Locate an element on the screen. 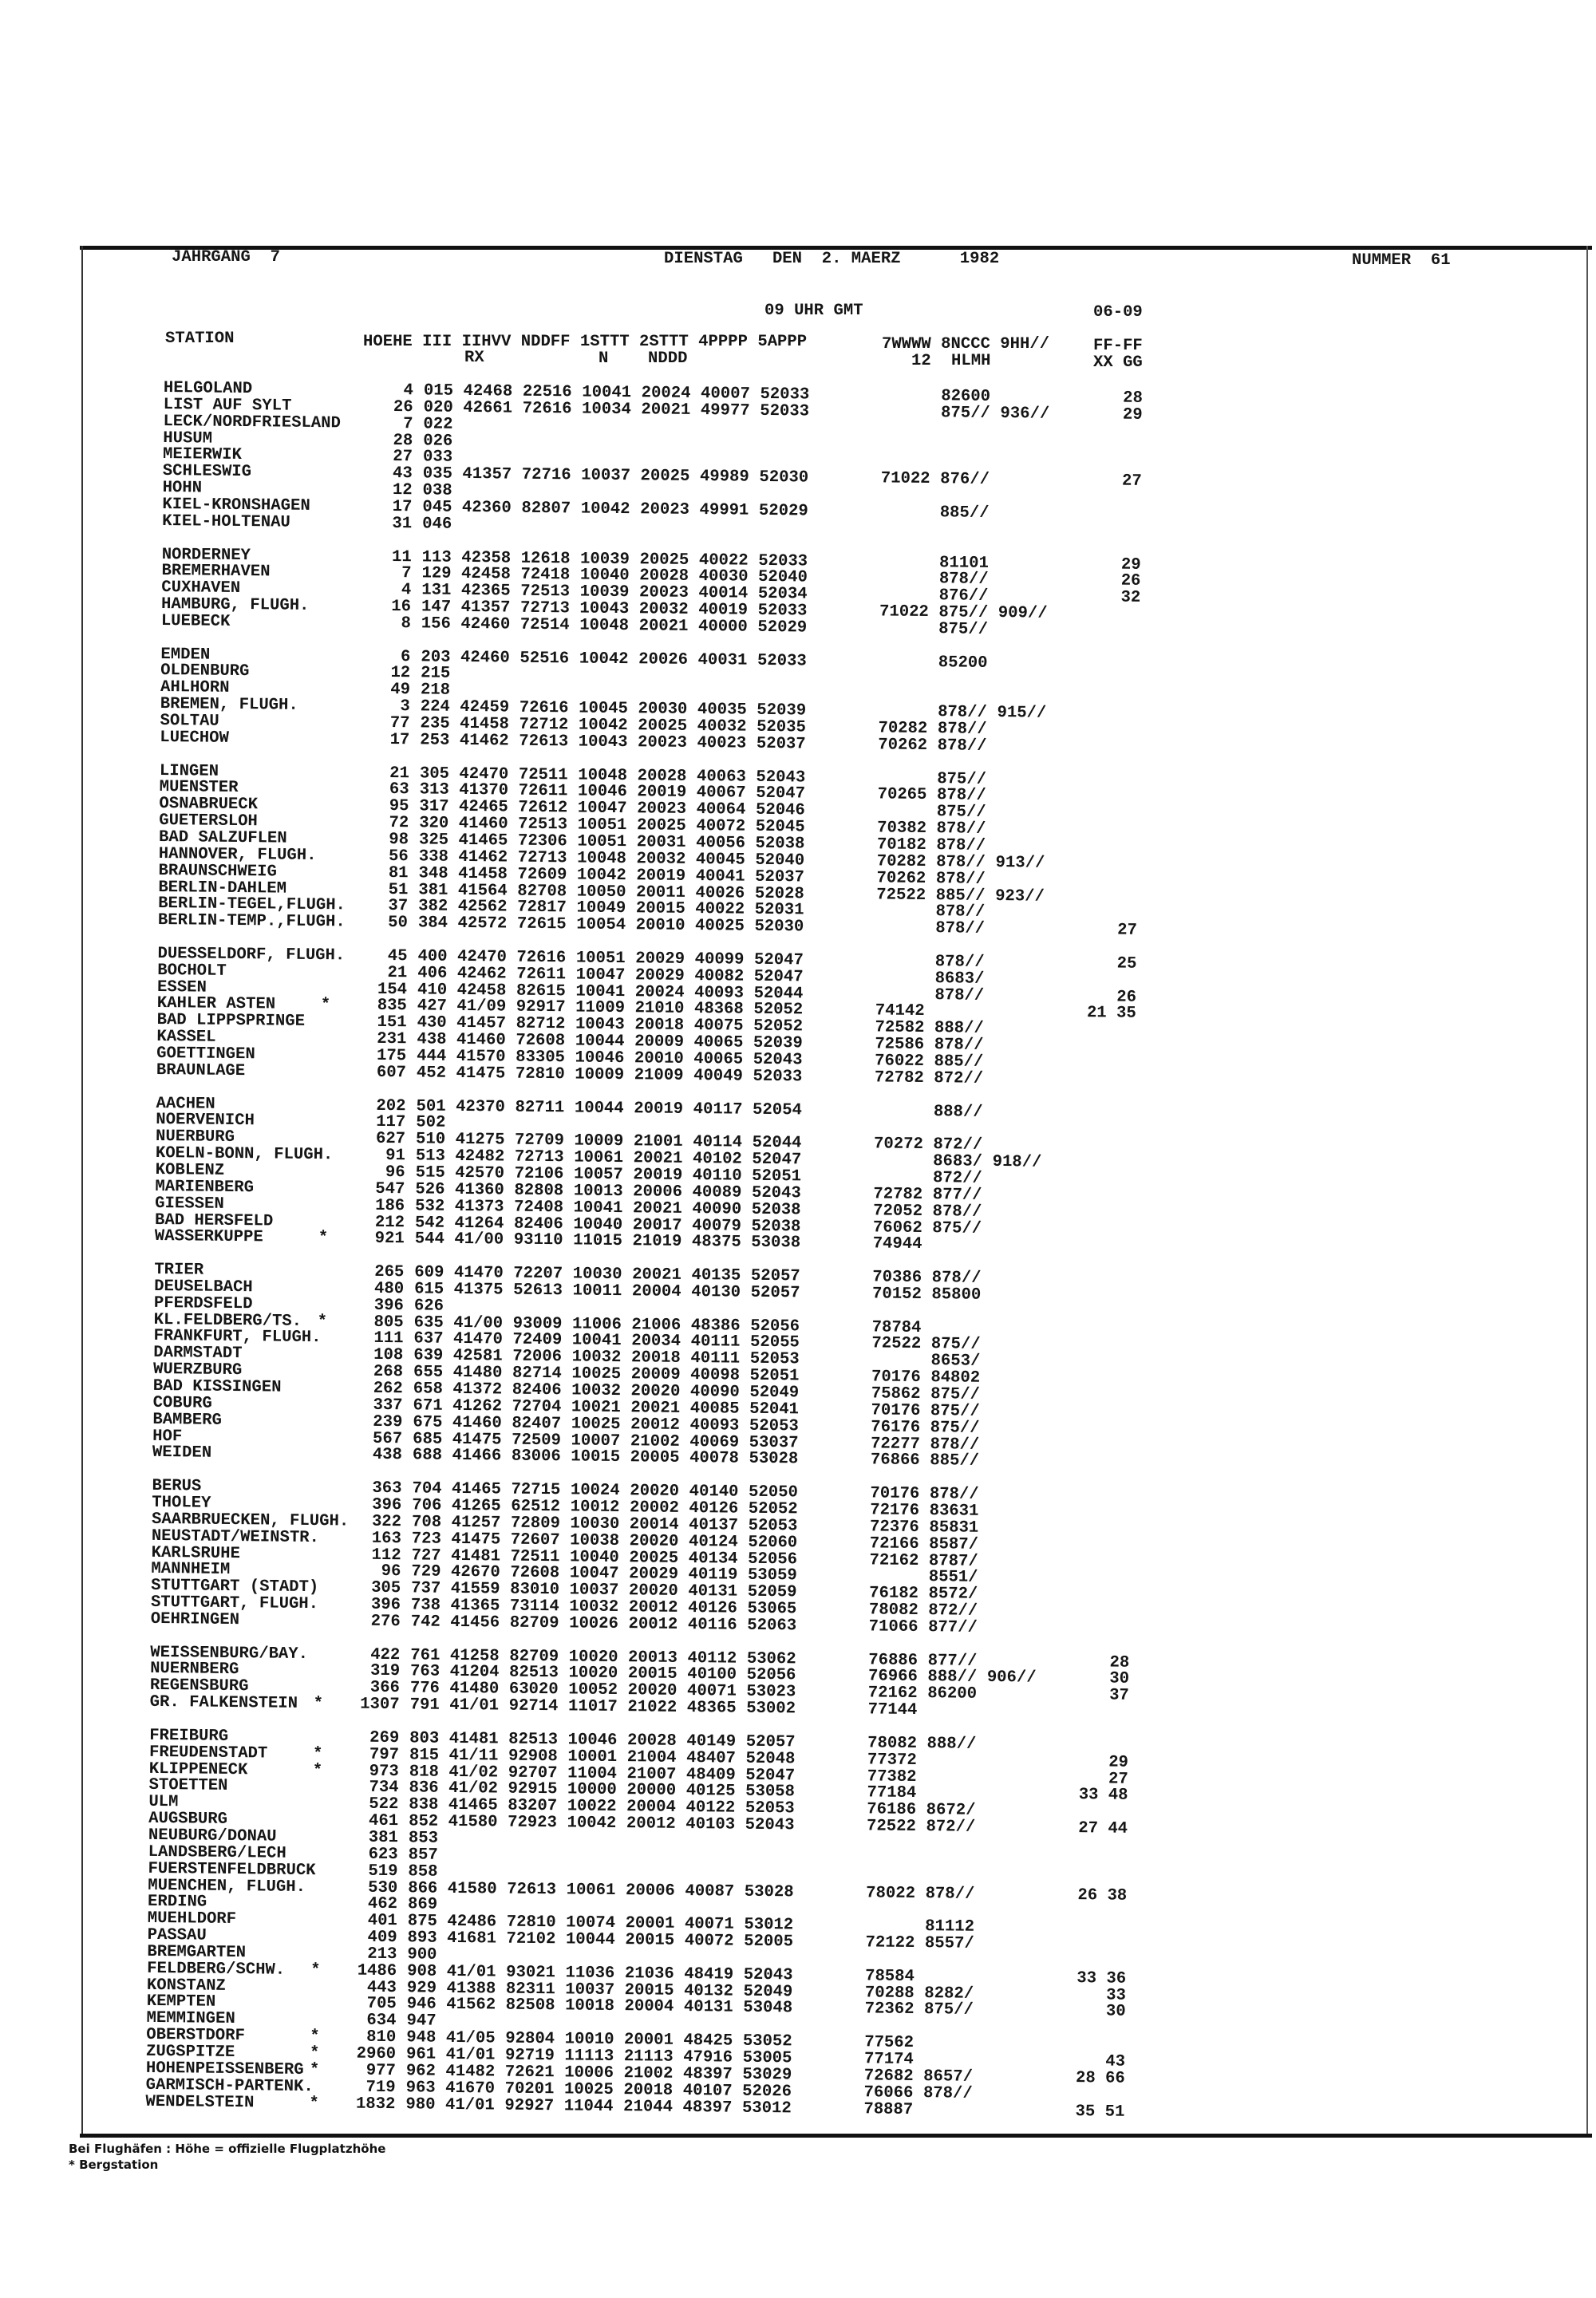 This screenshot has height=2298, width=1596. 9hh: 915// is located at coordinates (1022, 714).